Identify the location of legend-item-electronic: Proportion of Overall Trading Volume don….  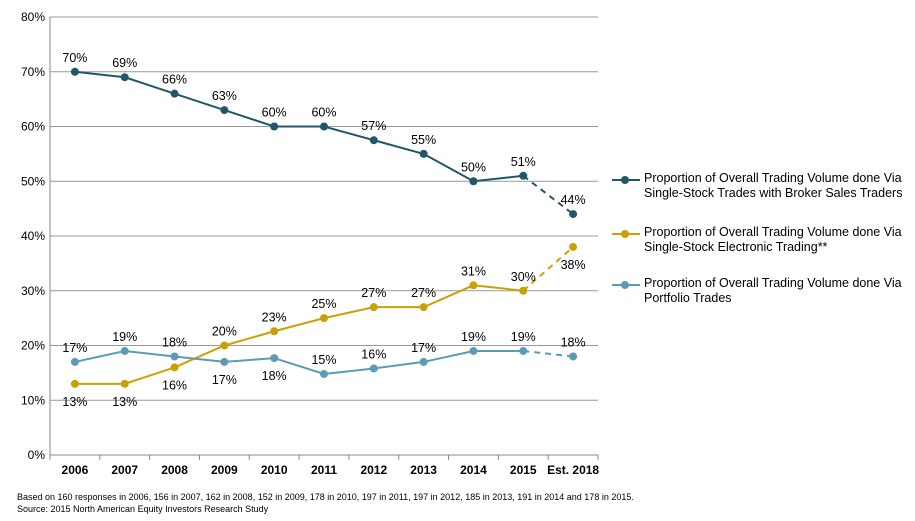
(762, 239).